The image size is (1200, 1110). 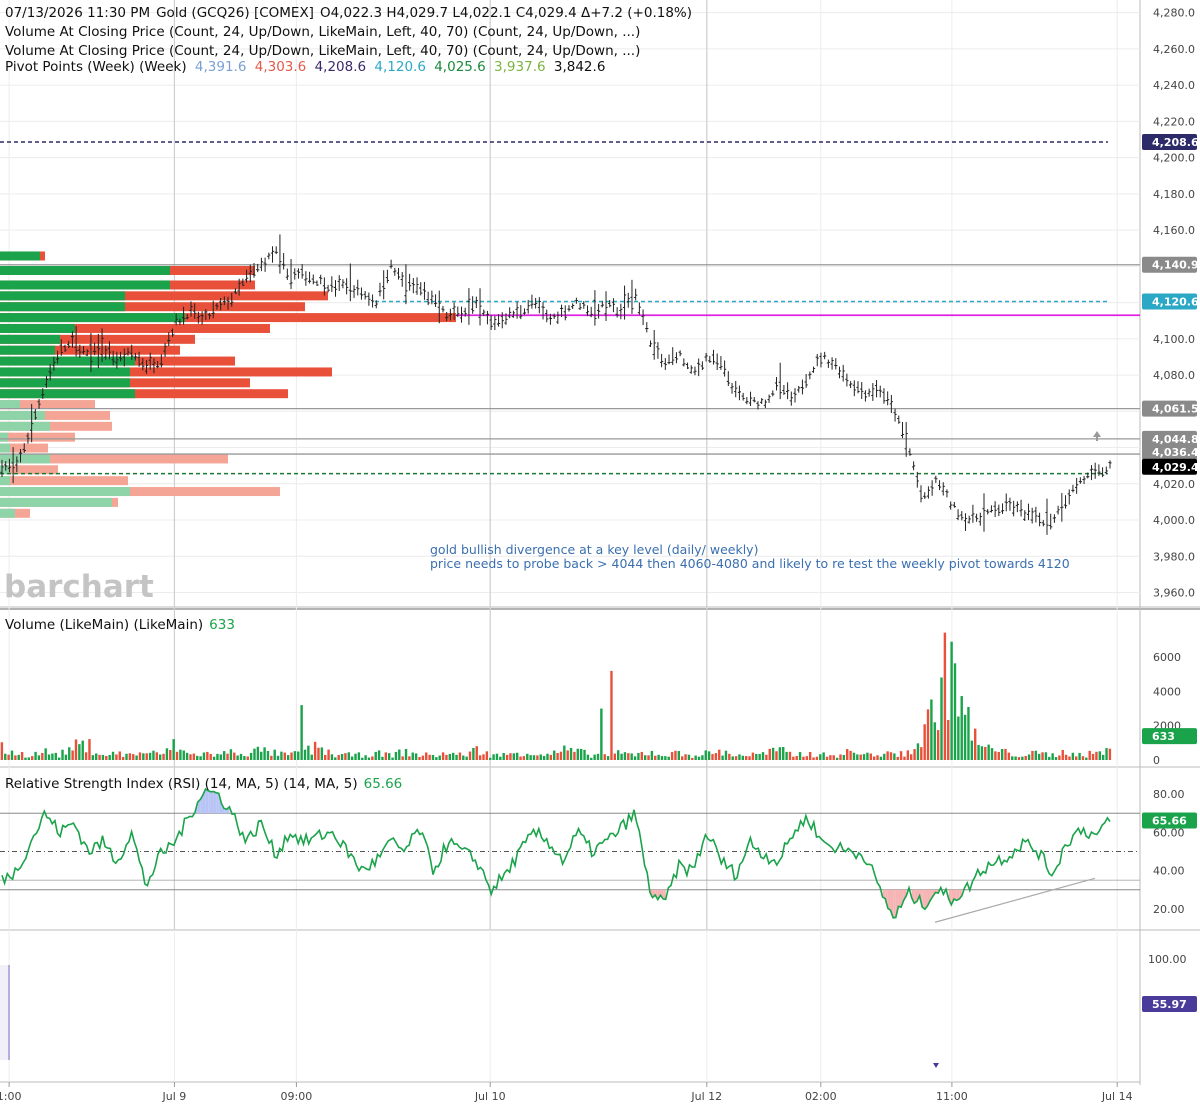 I want to click on volume-value-pill: 633, so click(x=1169, y=736).